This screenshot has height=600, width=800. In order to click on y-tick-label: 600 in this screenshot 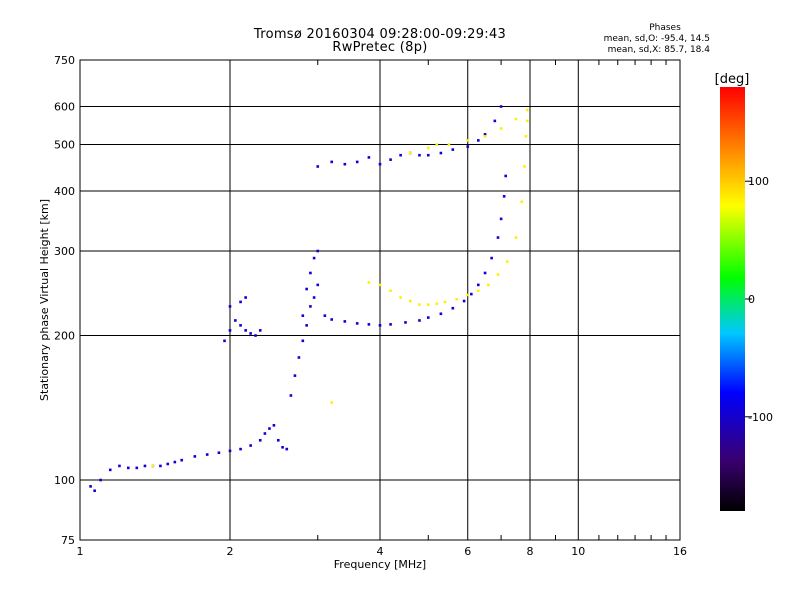, I will do `click(64, 107)`.